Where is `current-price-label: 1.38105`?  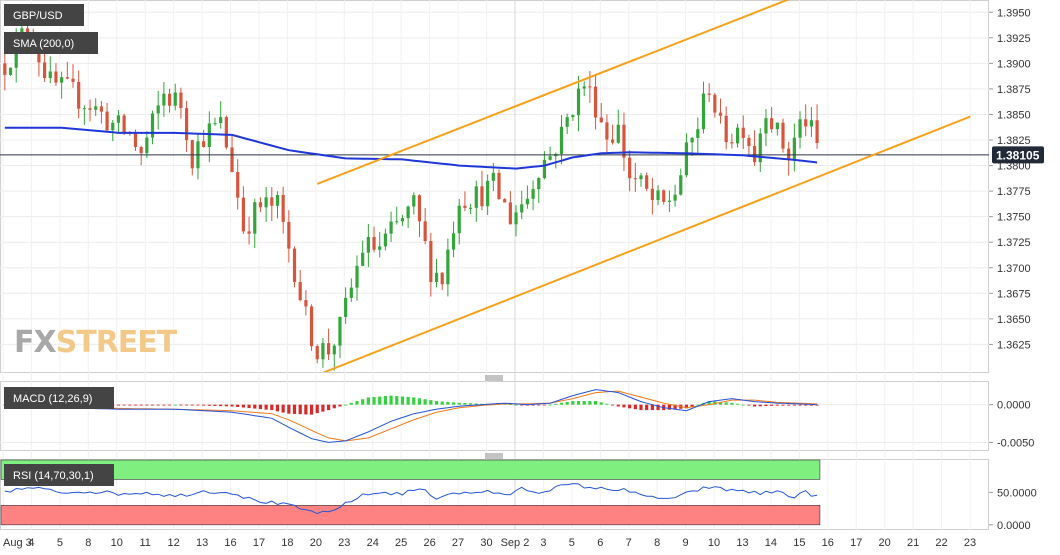 current-price-label: 1.38105 is located at coordinates (1018, 155).